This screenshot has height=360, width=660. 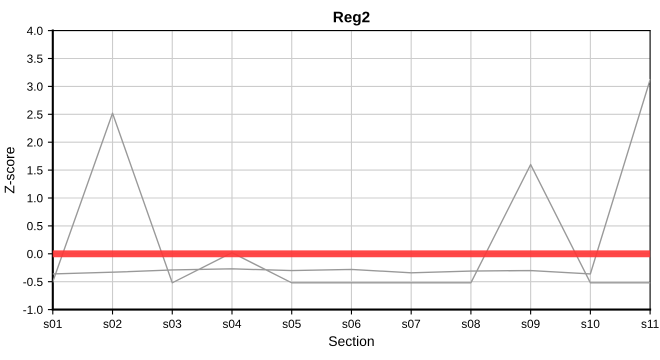 What do you see at coordinates (411, 324) in the screenshot?
I see `x-tick-label: s07` at bounding box center [411, 324].